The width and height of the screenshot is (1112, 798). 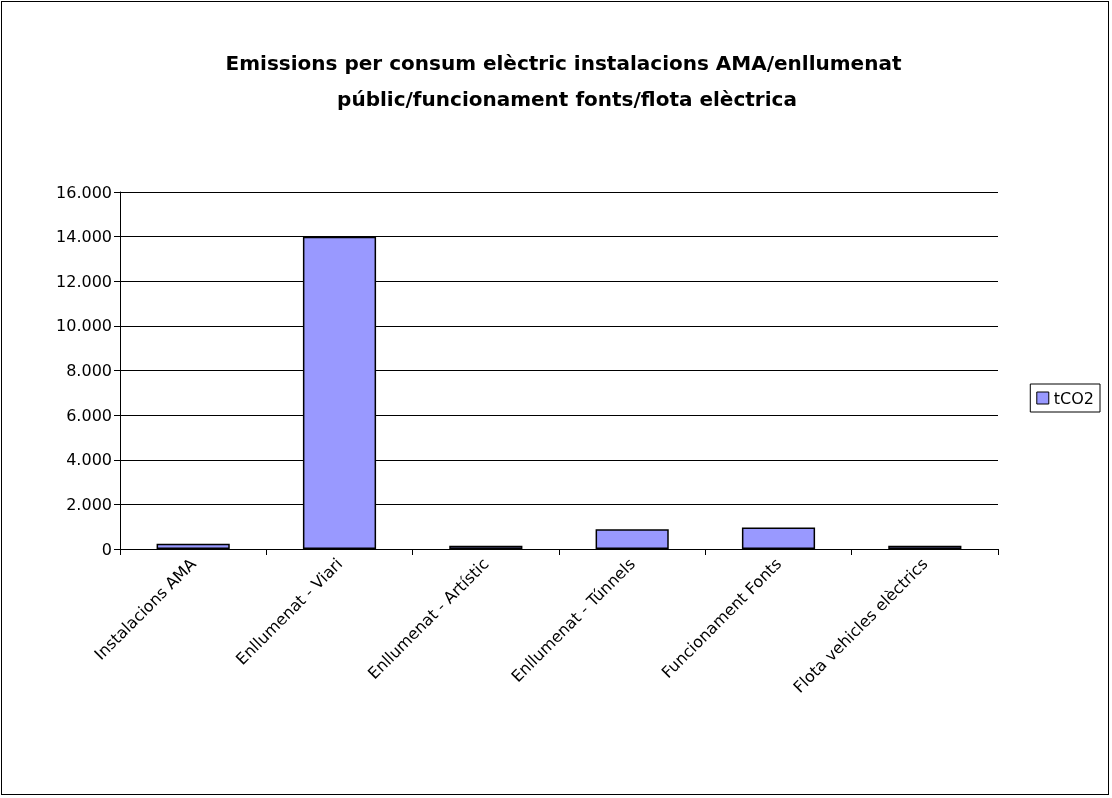 I want to click on y-tick-label: 4.000, so click(x=89, y=460).